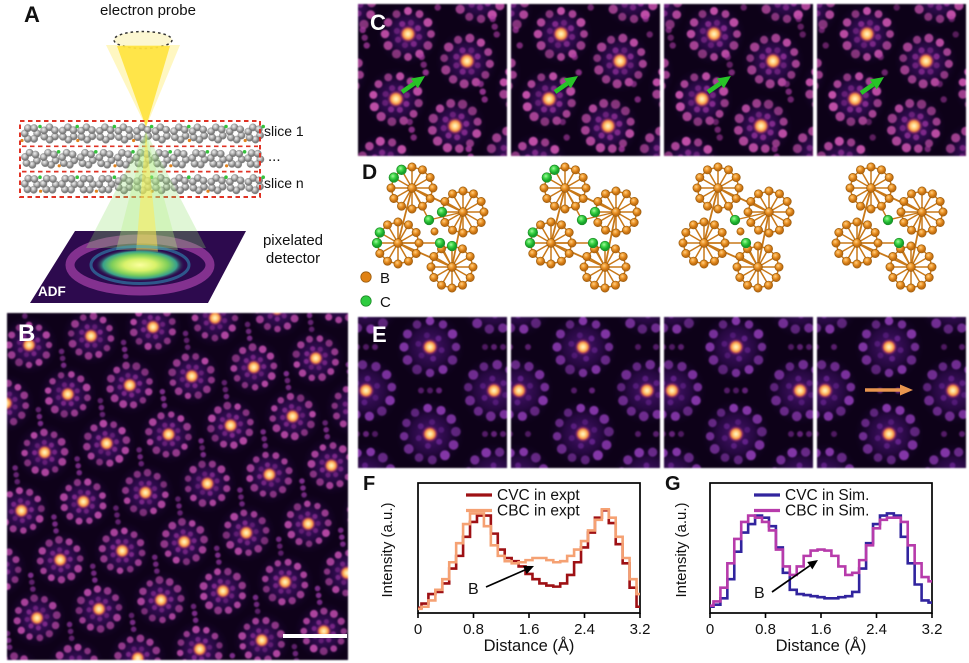 This screenshot has height=663, width=969. I want to click on legend-carbon-label: C, so click(385, 302).